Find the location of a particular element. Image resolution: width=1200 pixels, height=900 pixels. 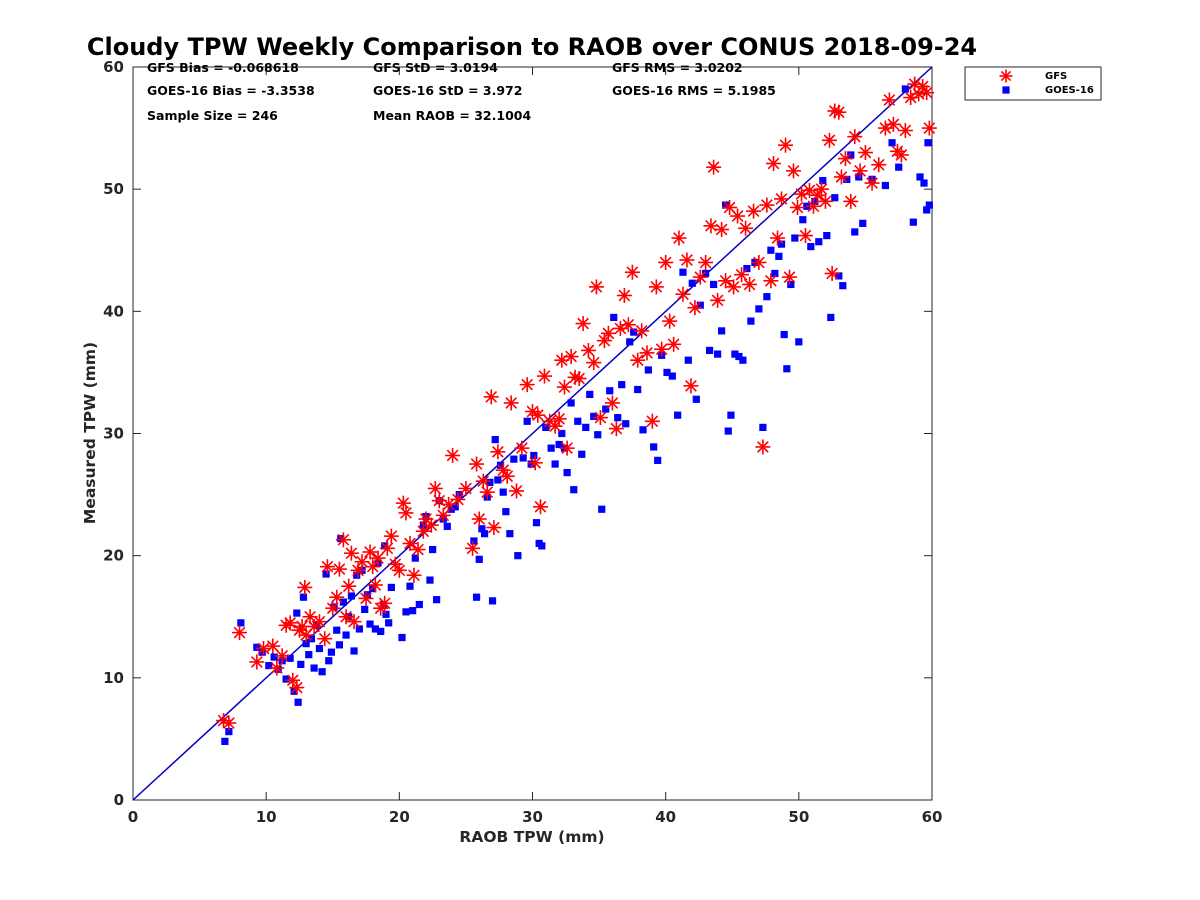

legend-box is located at coordinates (1033, 83).